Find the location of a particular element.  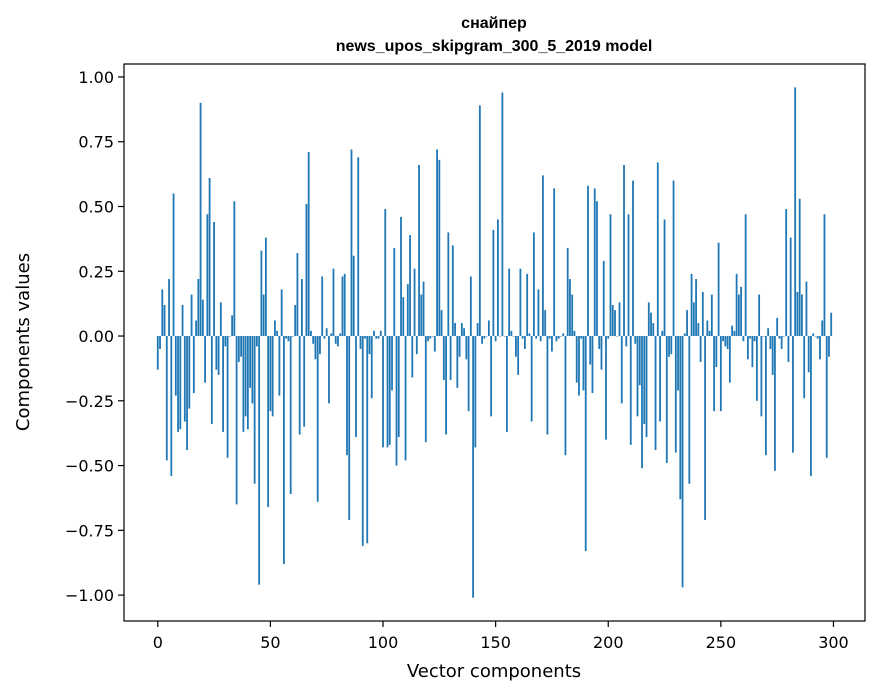

y-tick-label: −0.50 is located at coordinates (89, 466).